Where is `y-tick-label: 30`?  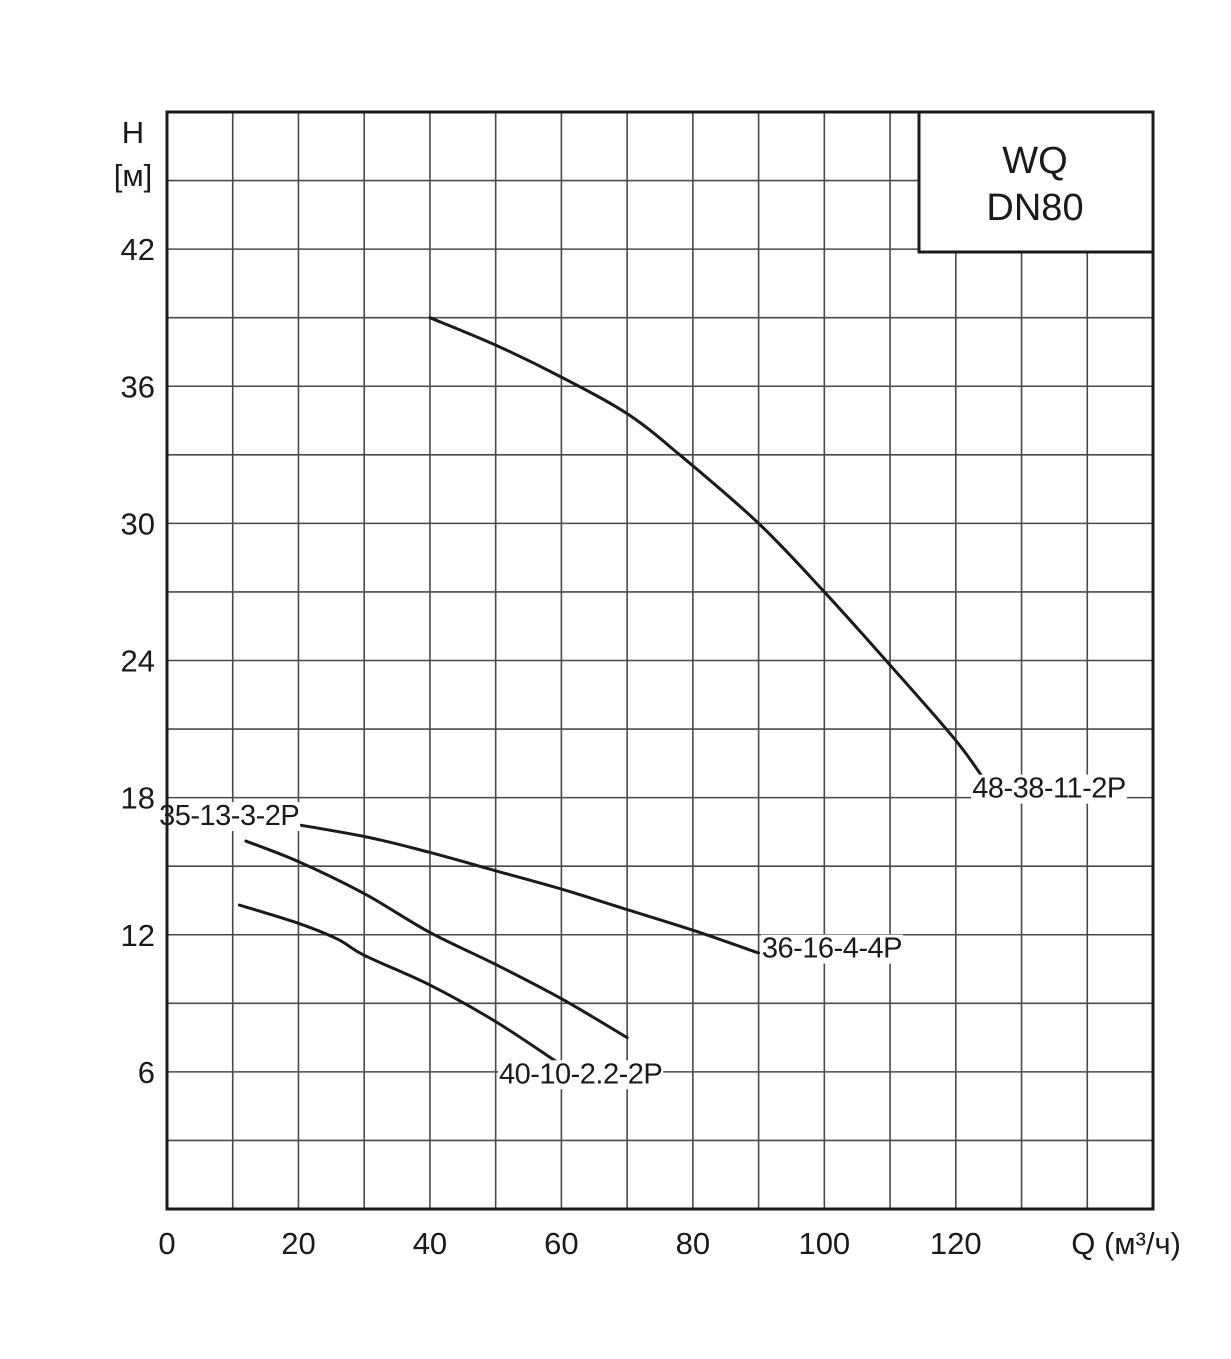
y-tick-label: 30 is located at coordinates (138, 523).